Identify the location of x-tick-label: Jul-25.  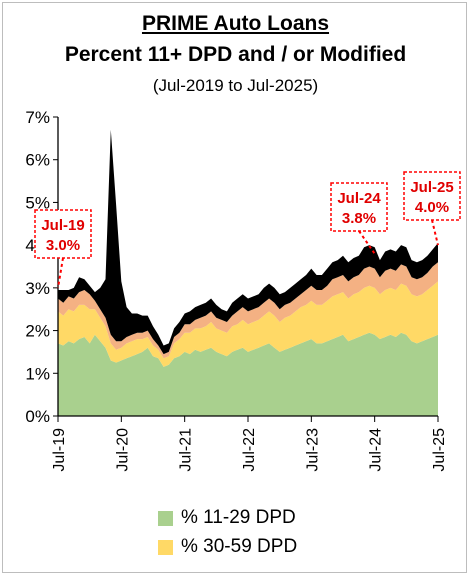
(439, 450).